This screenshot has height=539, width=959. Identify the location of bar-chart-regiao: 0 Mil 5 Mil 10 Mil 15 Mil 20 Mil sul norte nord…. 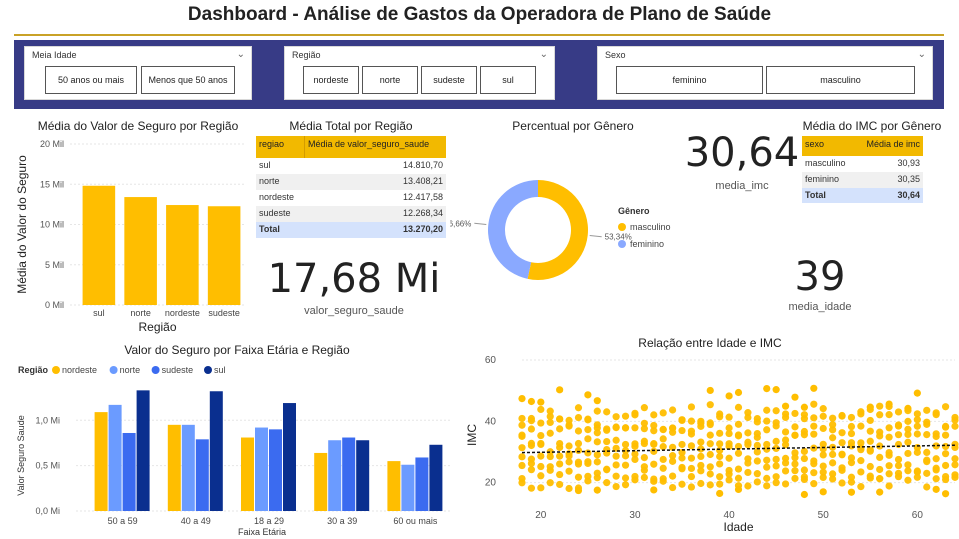
(128, 234).